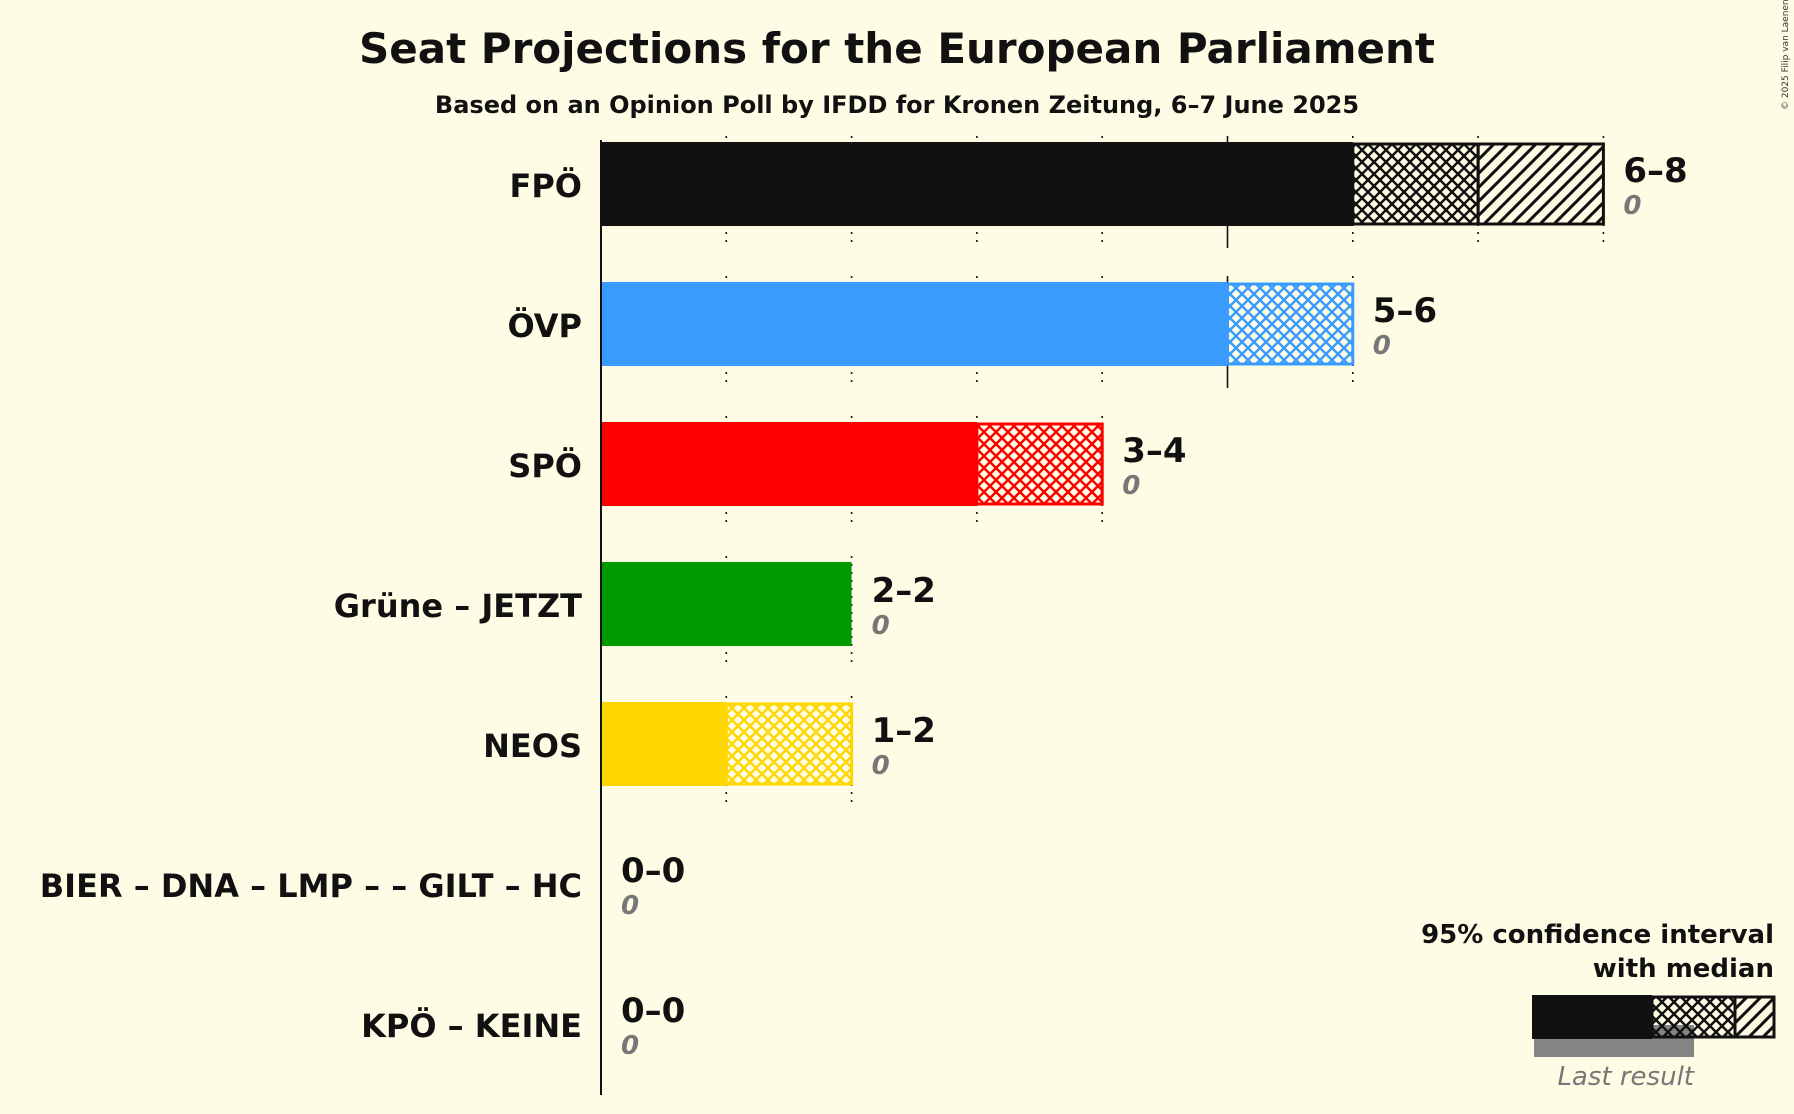 Image resolution: width=1794 pixels, height=1114 pixels. Describe the element at coordinates (1154, 451) in the screenshot. I see `range-label-row-2: 3–4` at that location.